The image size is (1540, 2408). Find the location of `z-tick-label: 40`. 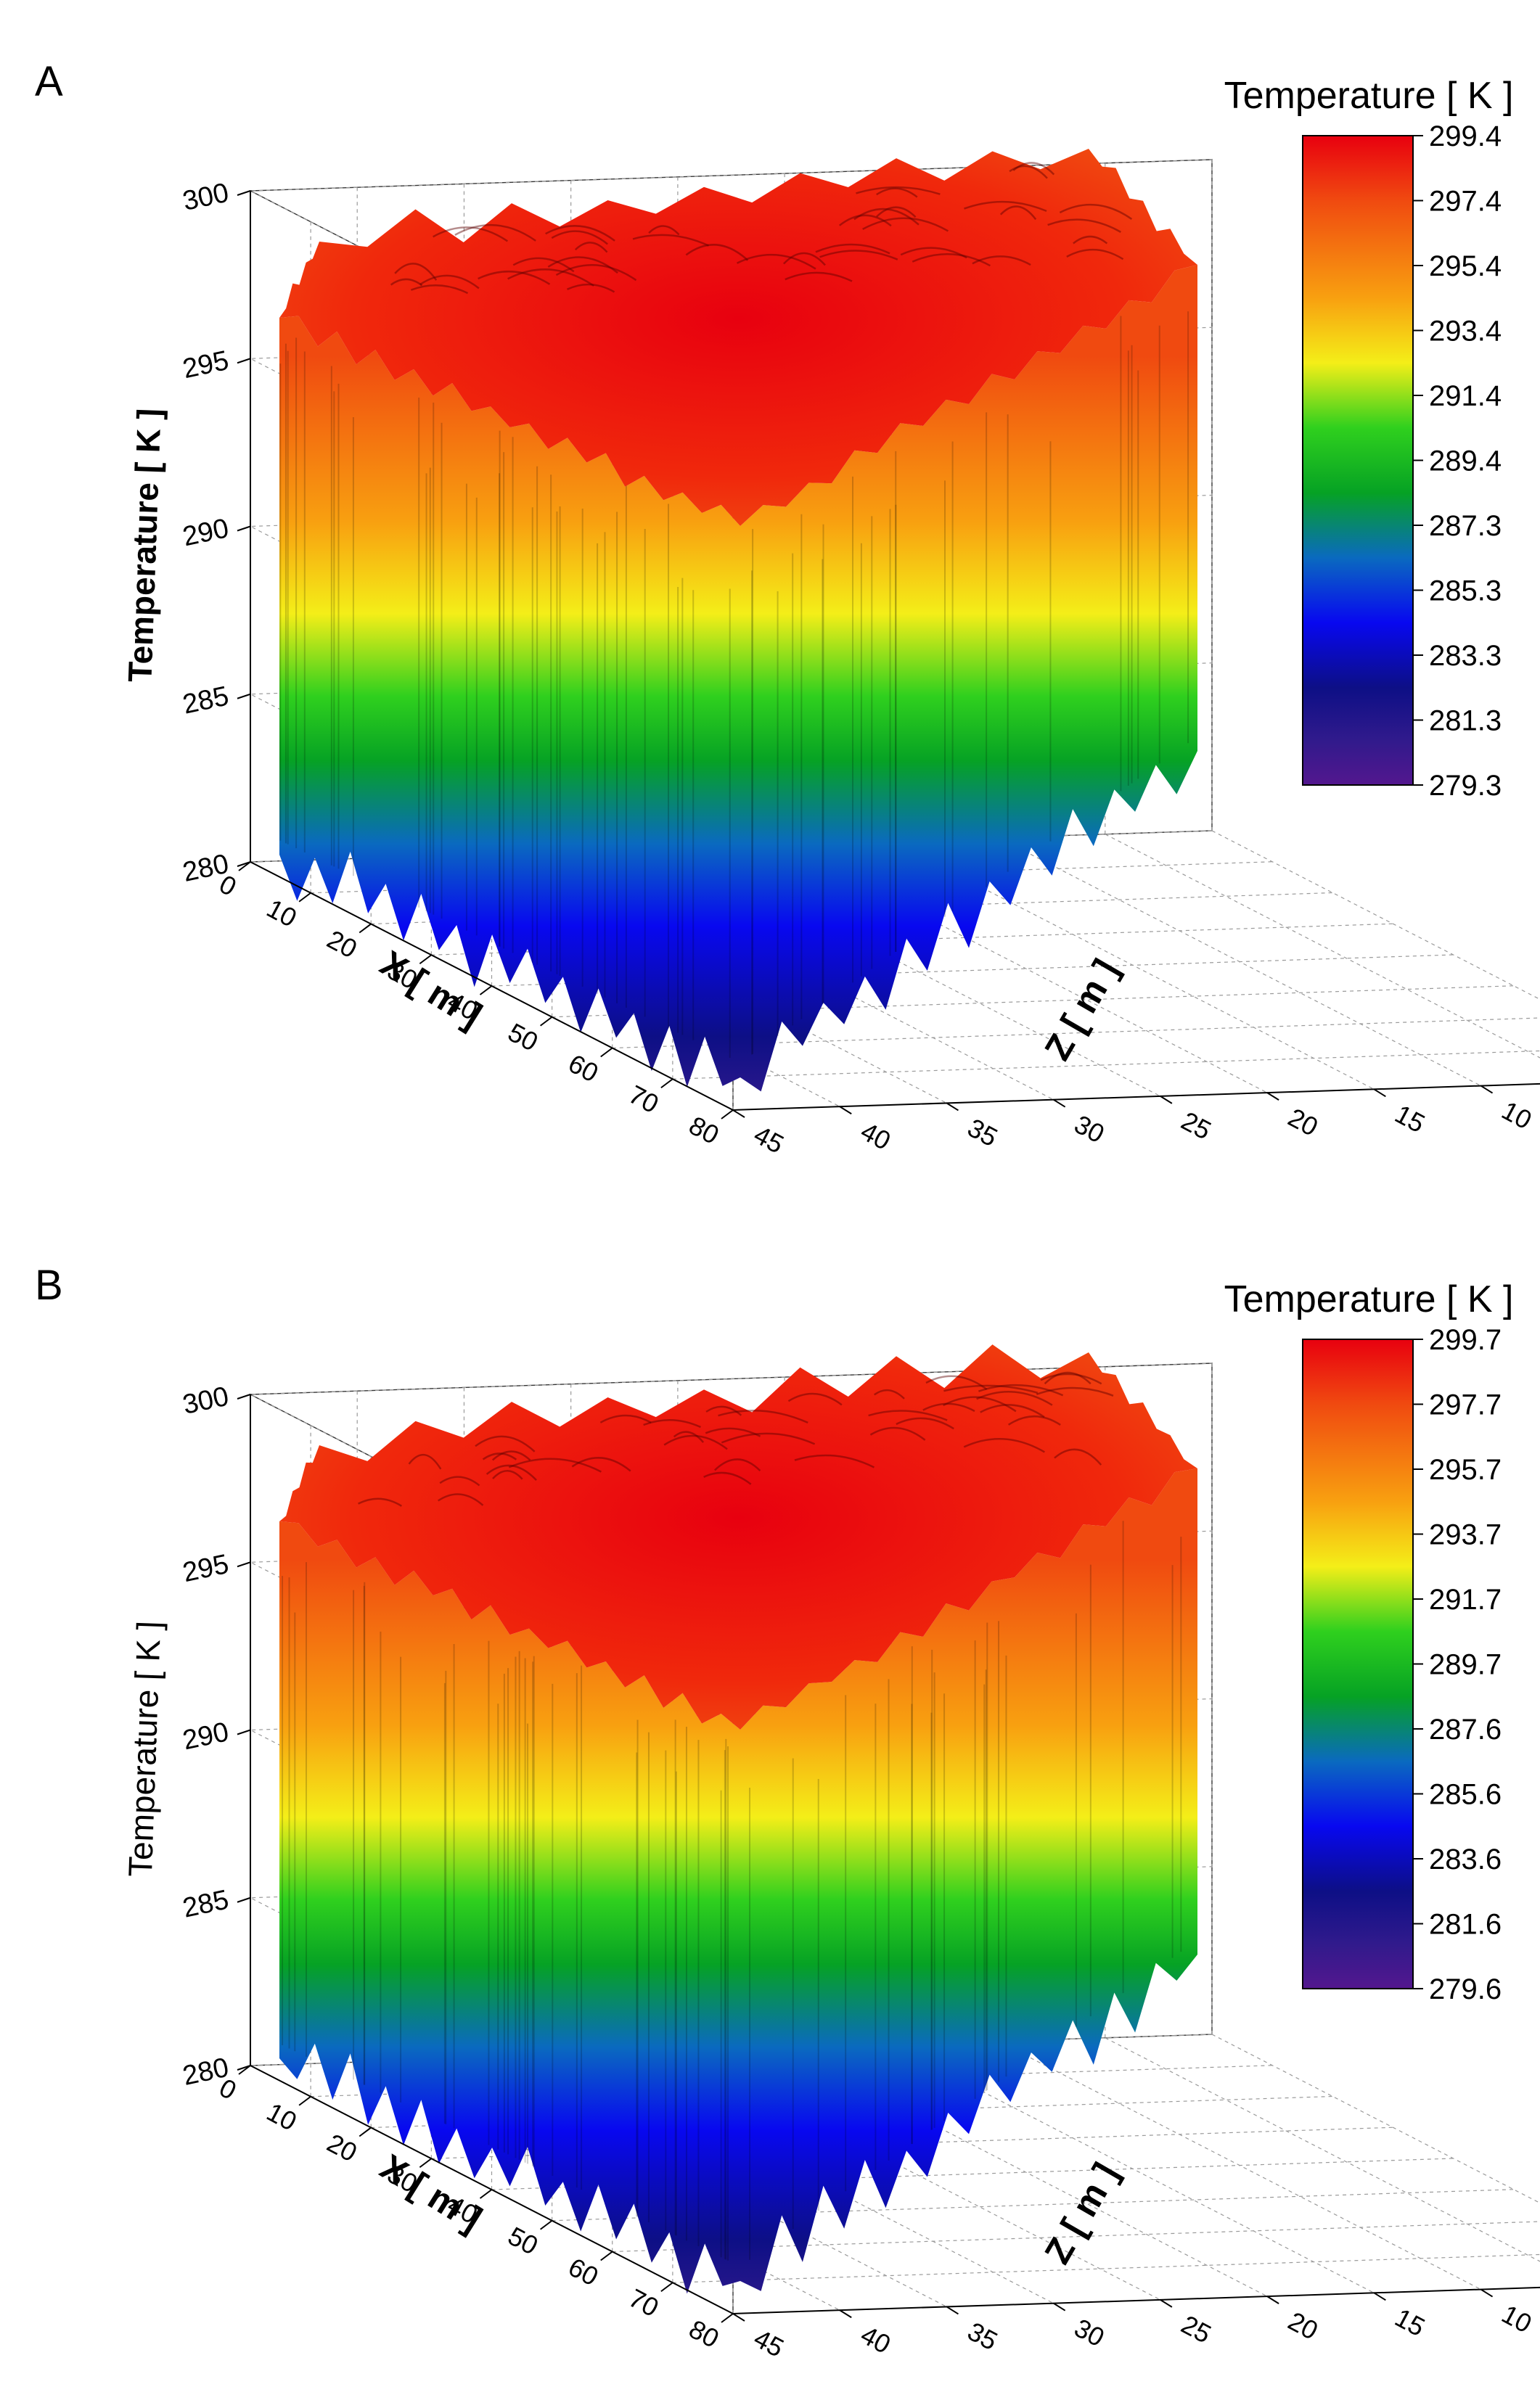

z-tick-label: 40 is located at coordinates (876, 2339).